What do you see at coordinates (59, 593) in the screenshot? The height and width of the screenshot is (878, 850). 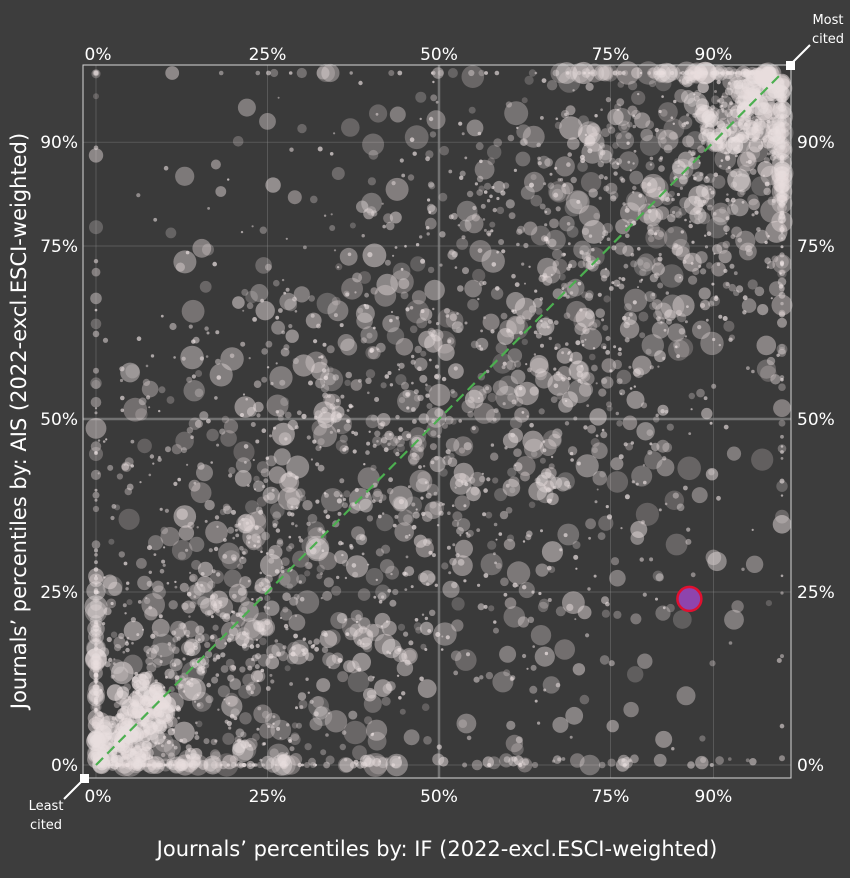 I see `y-tick-label-left: 25%` at bounding box center [59, 593].